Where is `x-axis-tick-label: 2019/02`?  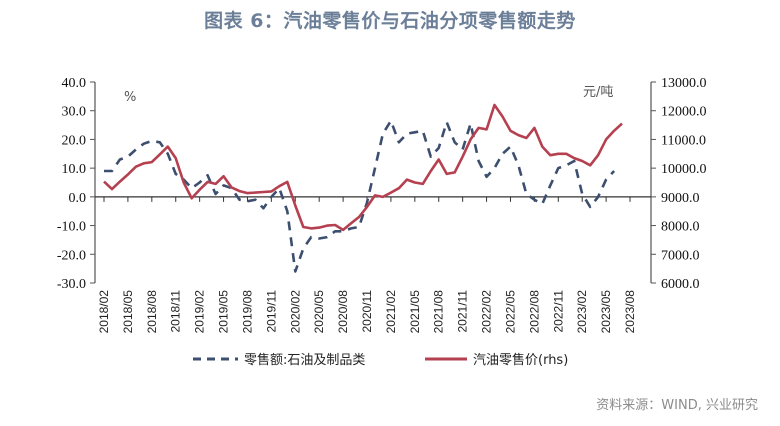
x-axis-tick-label: 2019/02 is located at coordinates (200, 312).